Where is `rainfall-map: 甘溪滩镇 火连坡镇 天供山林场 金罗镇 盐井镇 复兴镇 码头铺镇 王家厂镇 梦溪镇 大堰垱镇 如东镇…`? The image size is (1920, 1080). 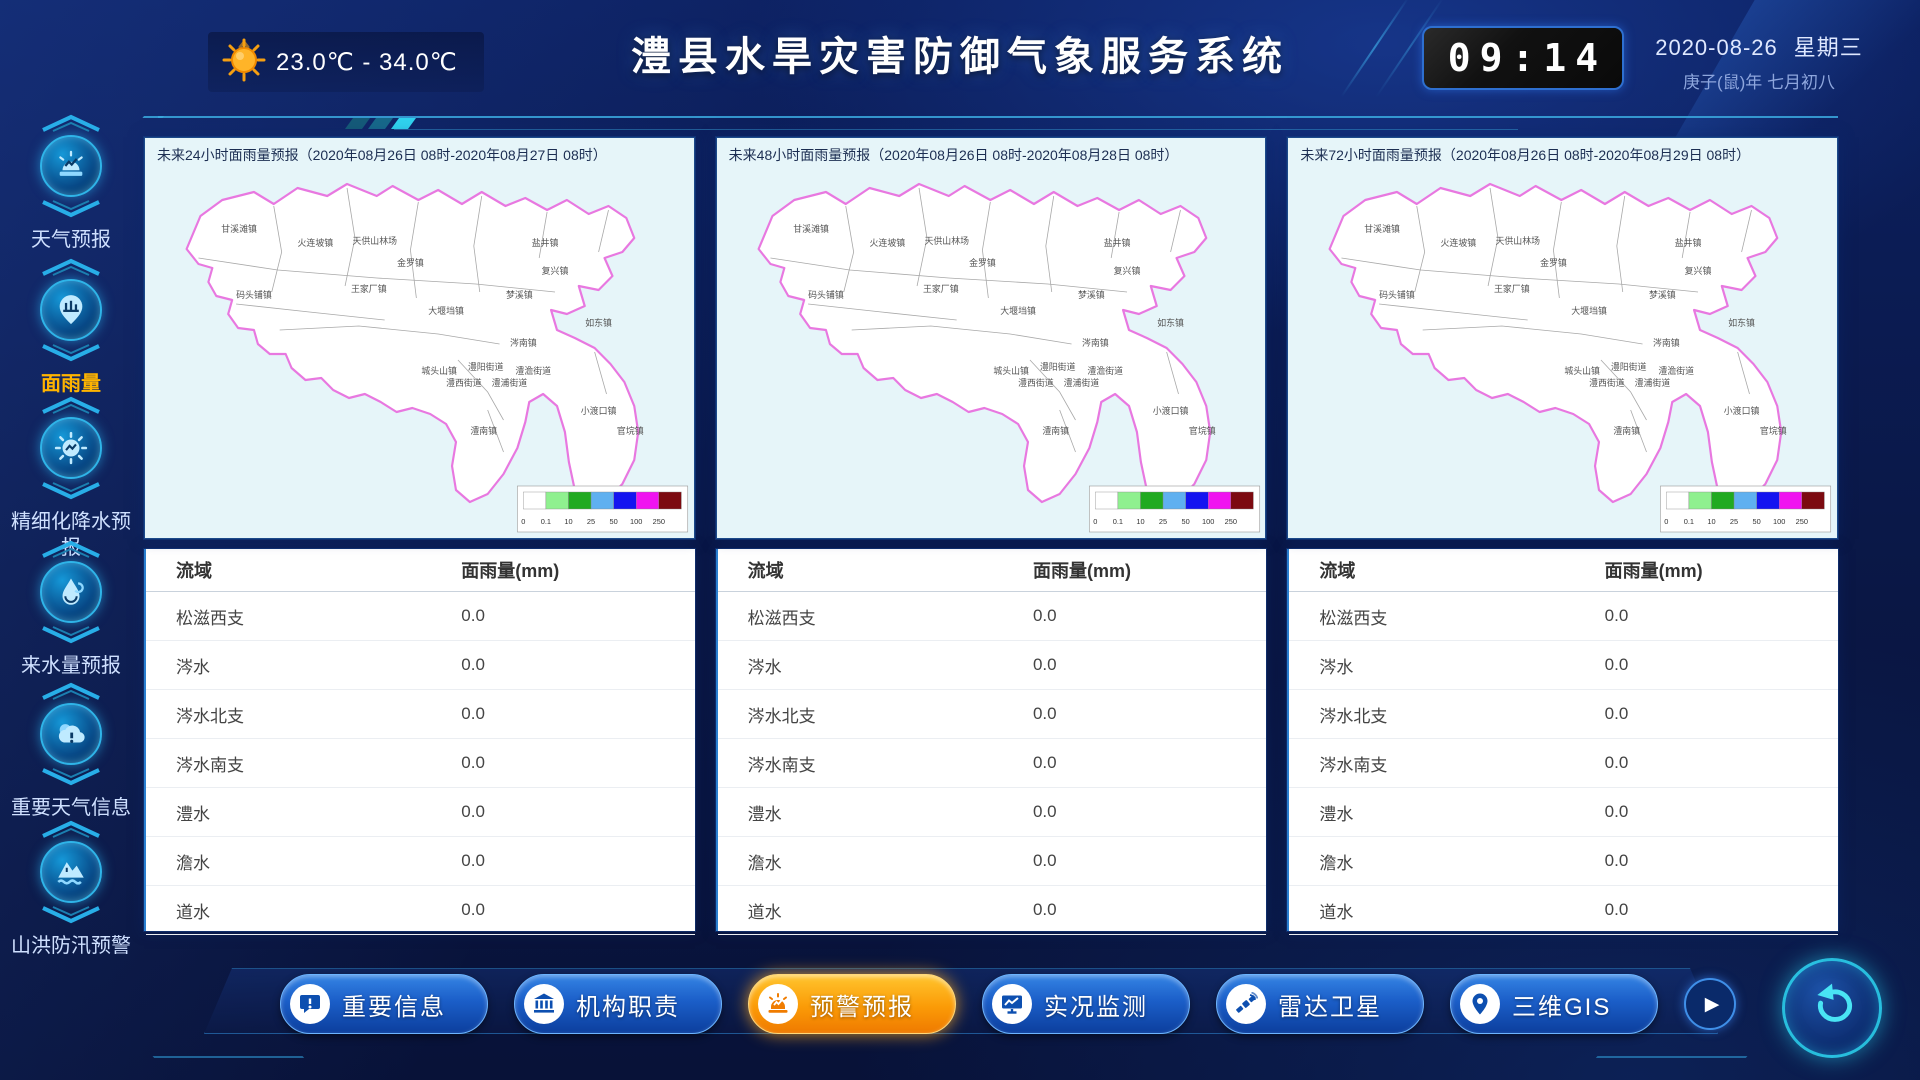 rainfall-map: 甘溪滩镇 火连坡镇 天供山林场 金罗镇 盐井镇 复兴镇 码头铺镇 王家厂镇 梦溪镇 大堰垱镇 如东镇… is located at coordinates (1562, 338).